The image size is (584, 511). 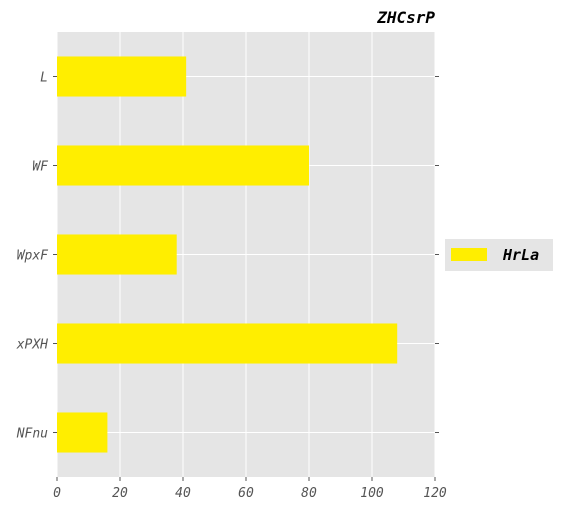 What do you see at coordinates (405, 17) in the screenshot?
I see `chart-title: ZHCsrP` at bounding box center [405, 17].